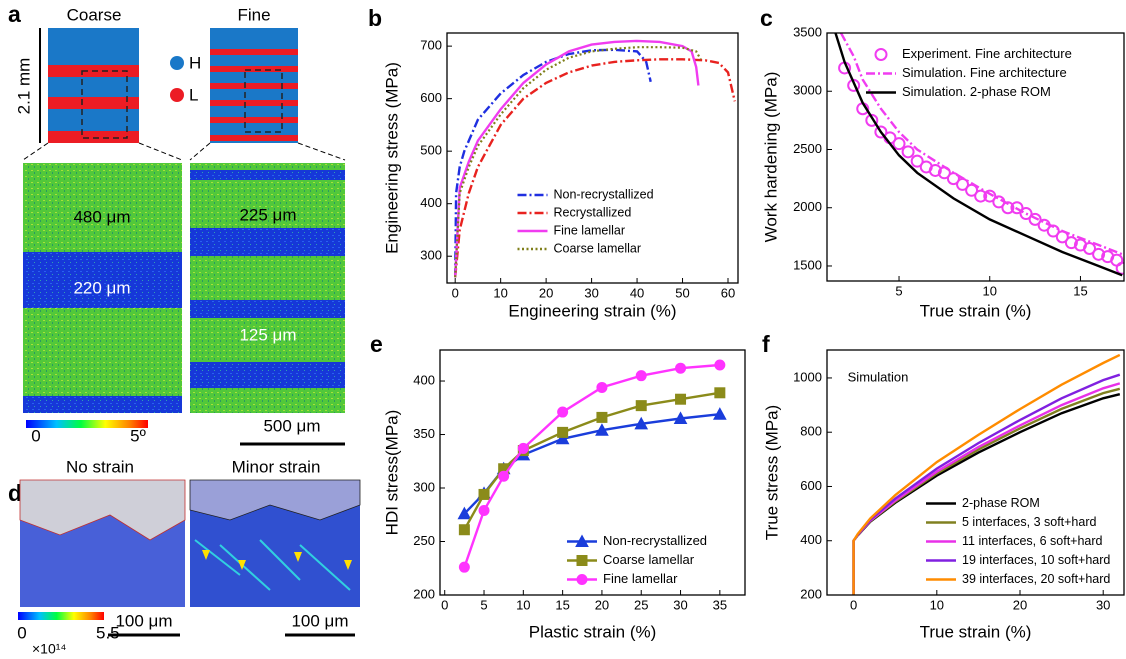 This screenshot has width=1126, height=659. I want to click on x-tick-label: 15, so click(1080, 290).